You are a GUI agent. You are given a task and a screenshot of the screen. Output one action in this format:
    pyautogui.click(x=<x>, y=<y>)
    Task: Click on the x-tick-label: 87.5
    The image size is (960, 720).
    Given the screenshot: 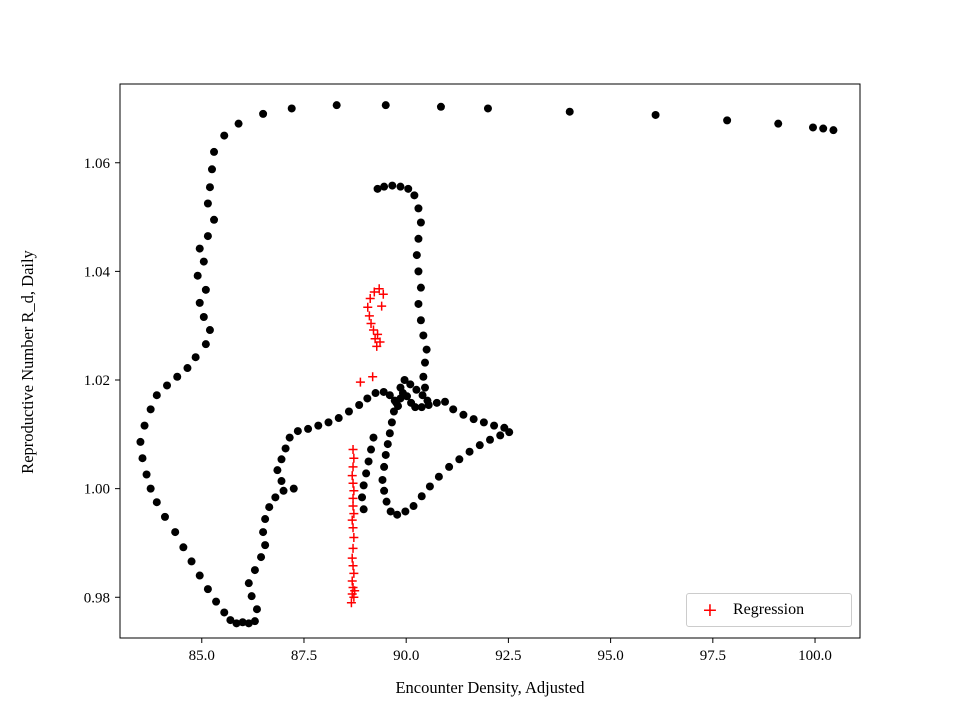 What is the action you would take?
    pyautogui.click(x=304, y=656)
    